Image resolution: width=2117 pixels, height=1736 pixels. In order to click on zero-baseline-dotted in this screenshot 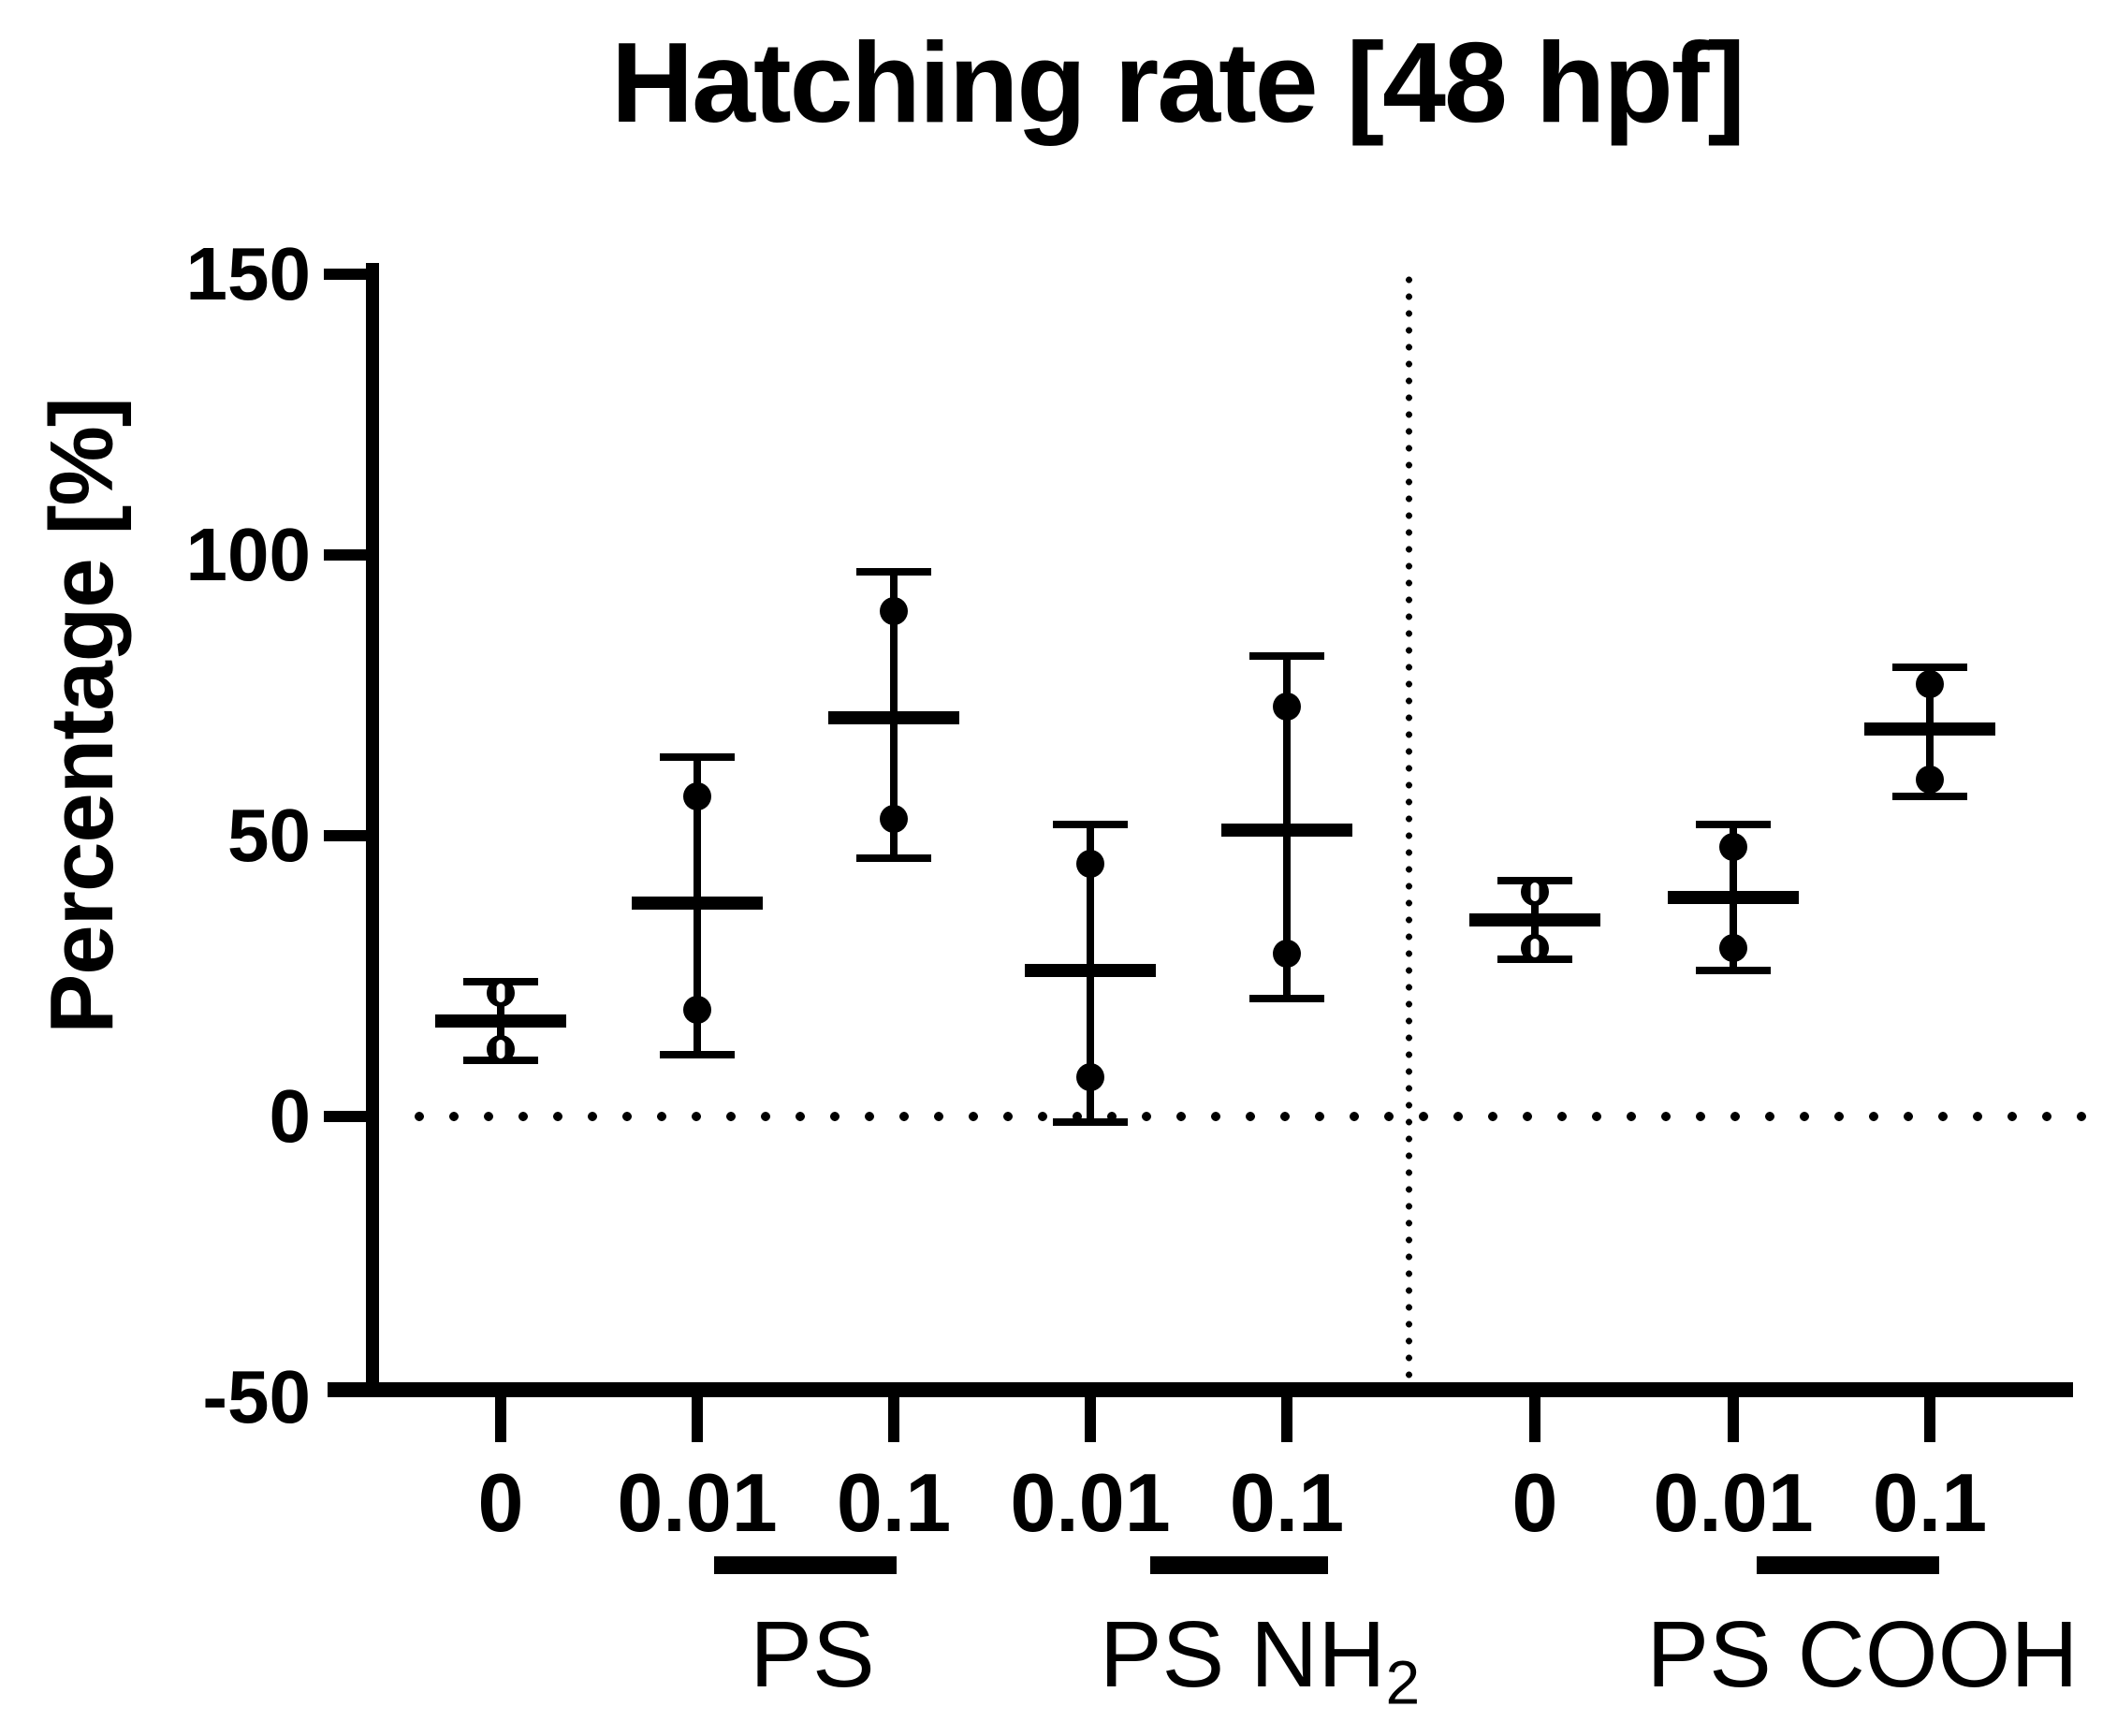, I will do `click(1245, 1117)`.